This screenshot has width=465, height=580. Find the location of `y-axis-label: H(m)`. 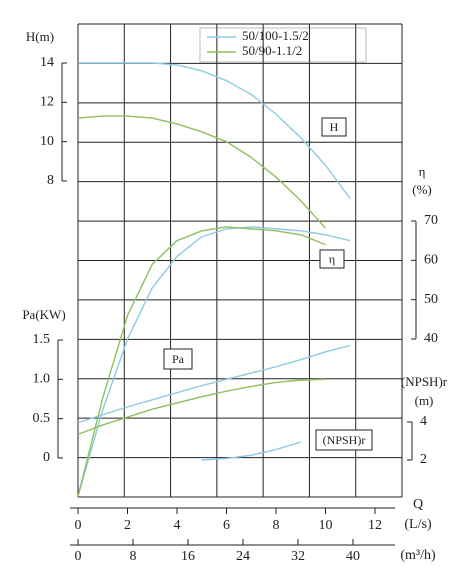

y-axis-label: H(m) is located at coordinates (40, 36).